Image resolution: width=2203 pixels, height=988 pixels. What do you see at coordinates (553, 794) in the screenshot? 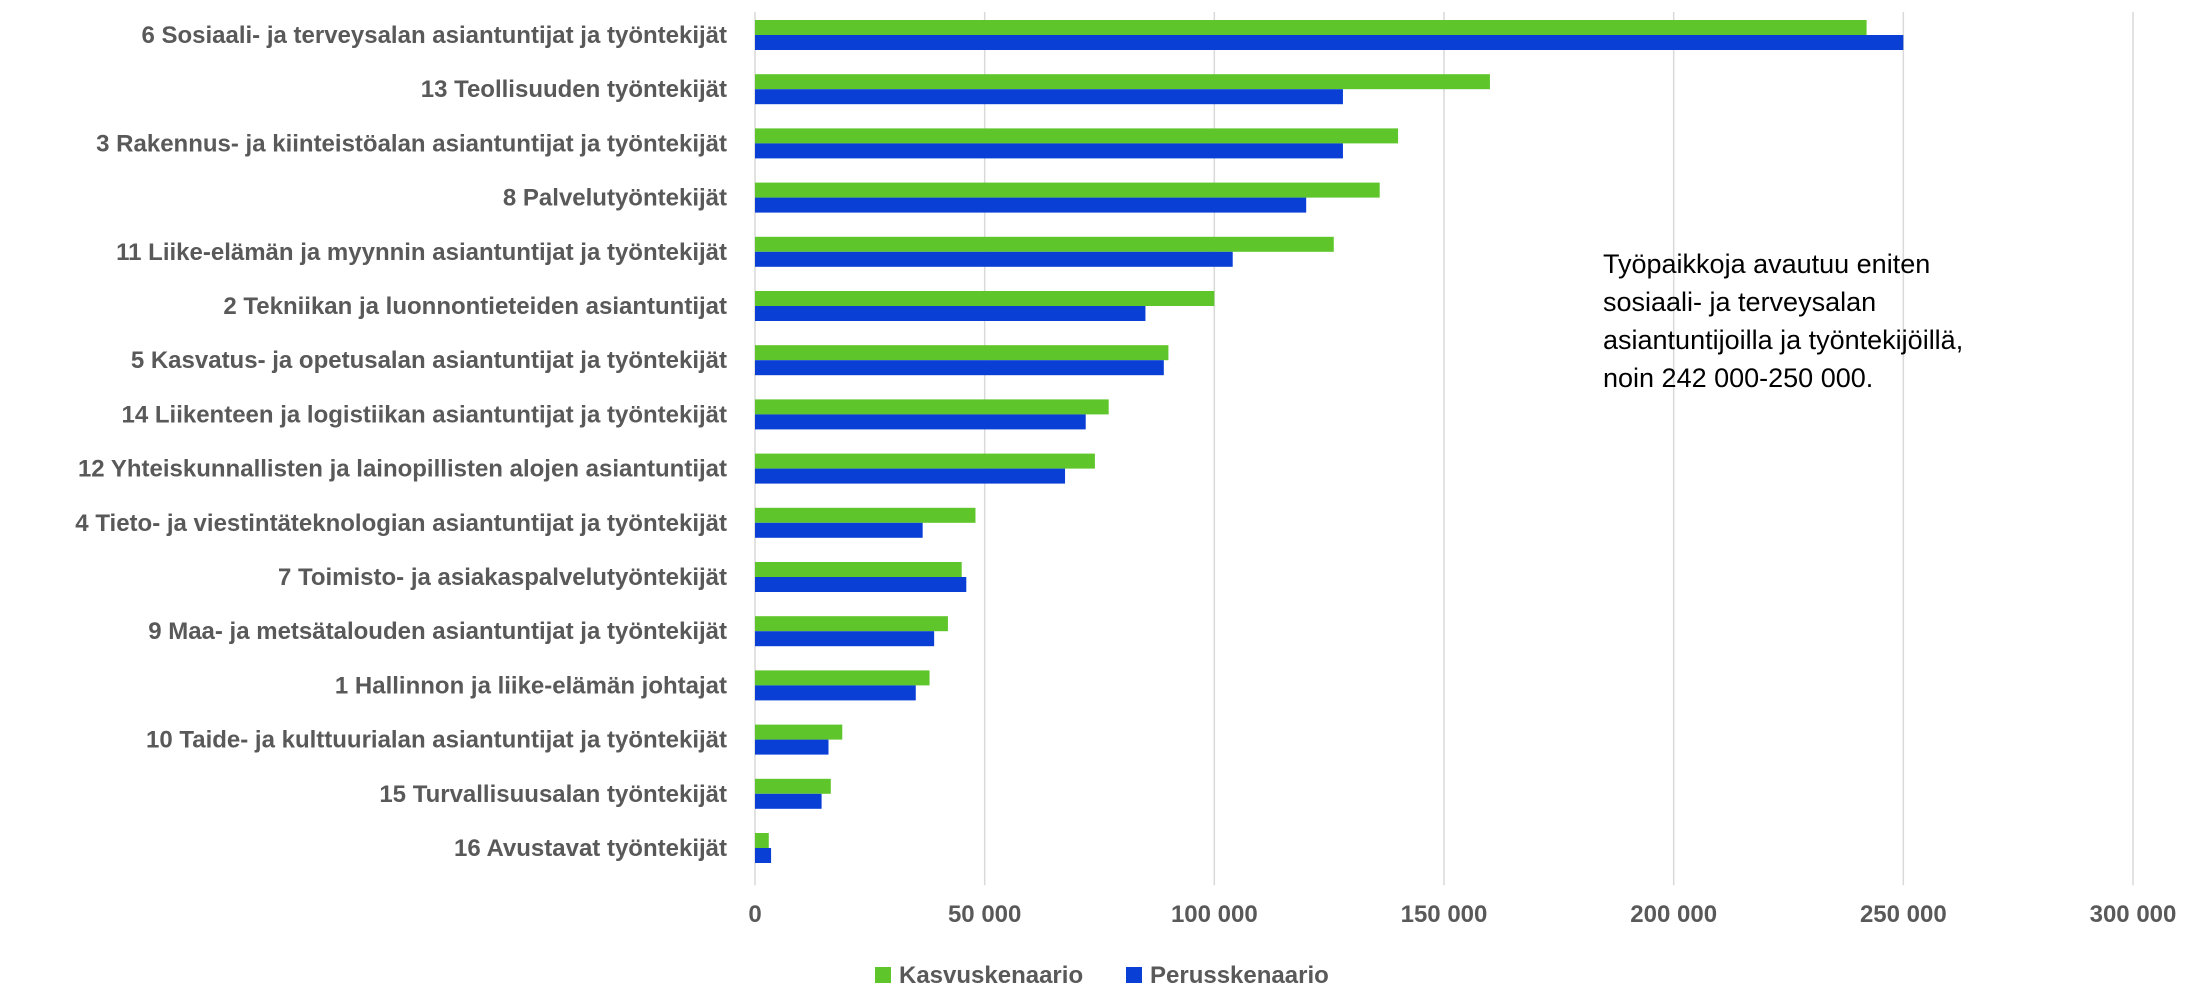
I see `category-label: 15 Turvallisuusalan työntekijät` at bounding box center [553, 794].